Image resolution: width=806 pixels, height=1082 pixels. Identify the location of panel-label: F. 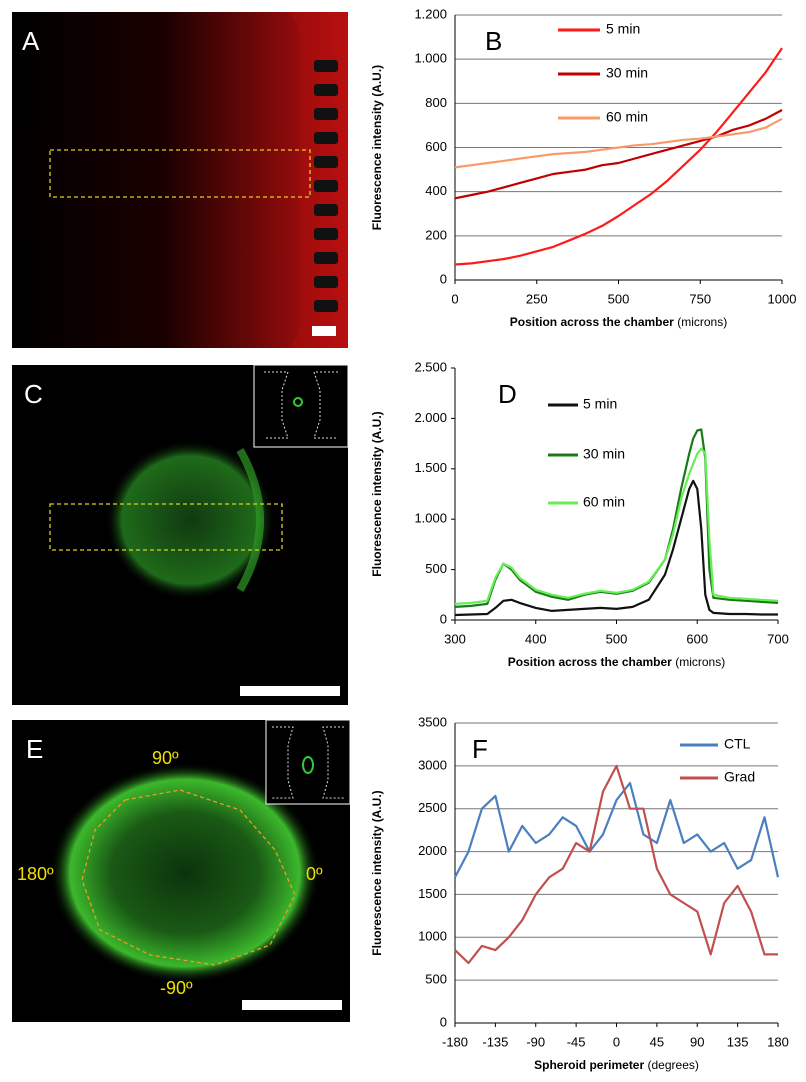
(480, 749).